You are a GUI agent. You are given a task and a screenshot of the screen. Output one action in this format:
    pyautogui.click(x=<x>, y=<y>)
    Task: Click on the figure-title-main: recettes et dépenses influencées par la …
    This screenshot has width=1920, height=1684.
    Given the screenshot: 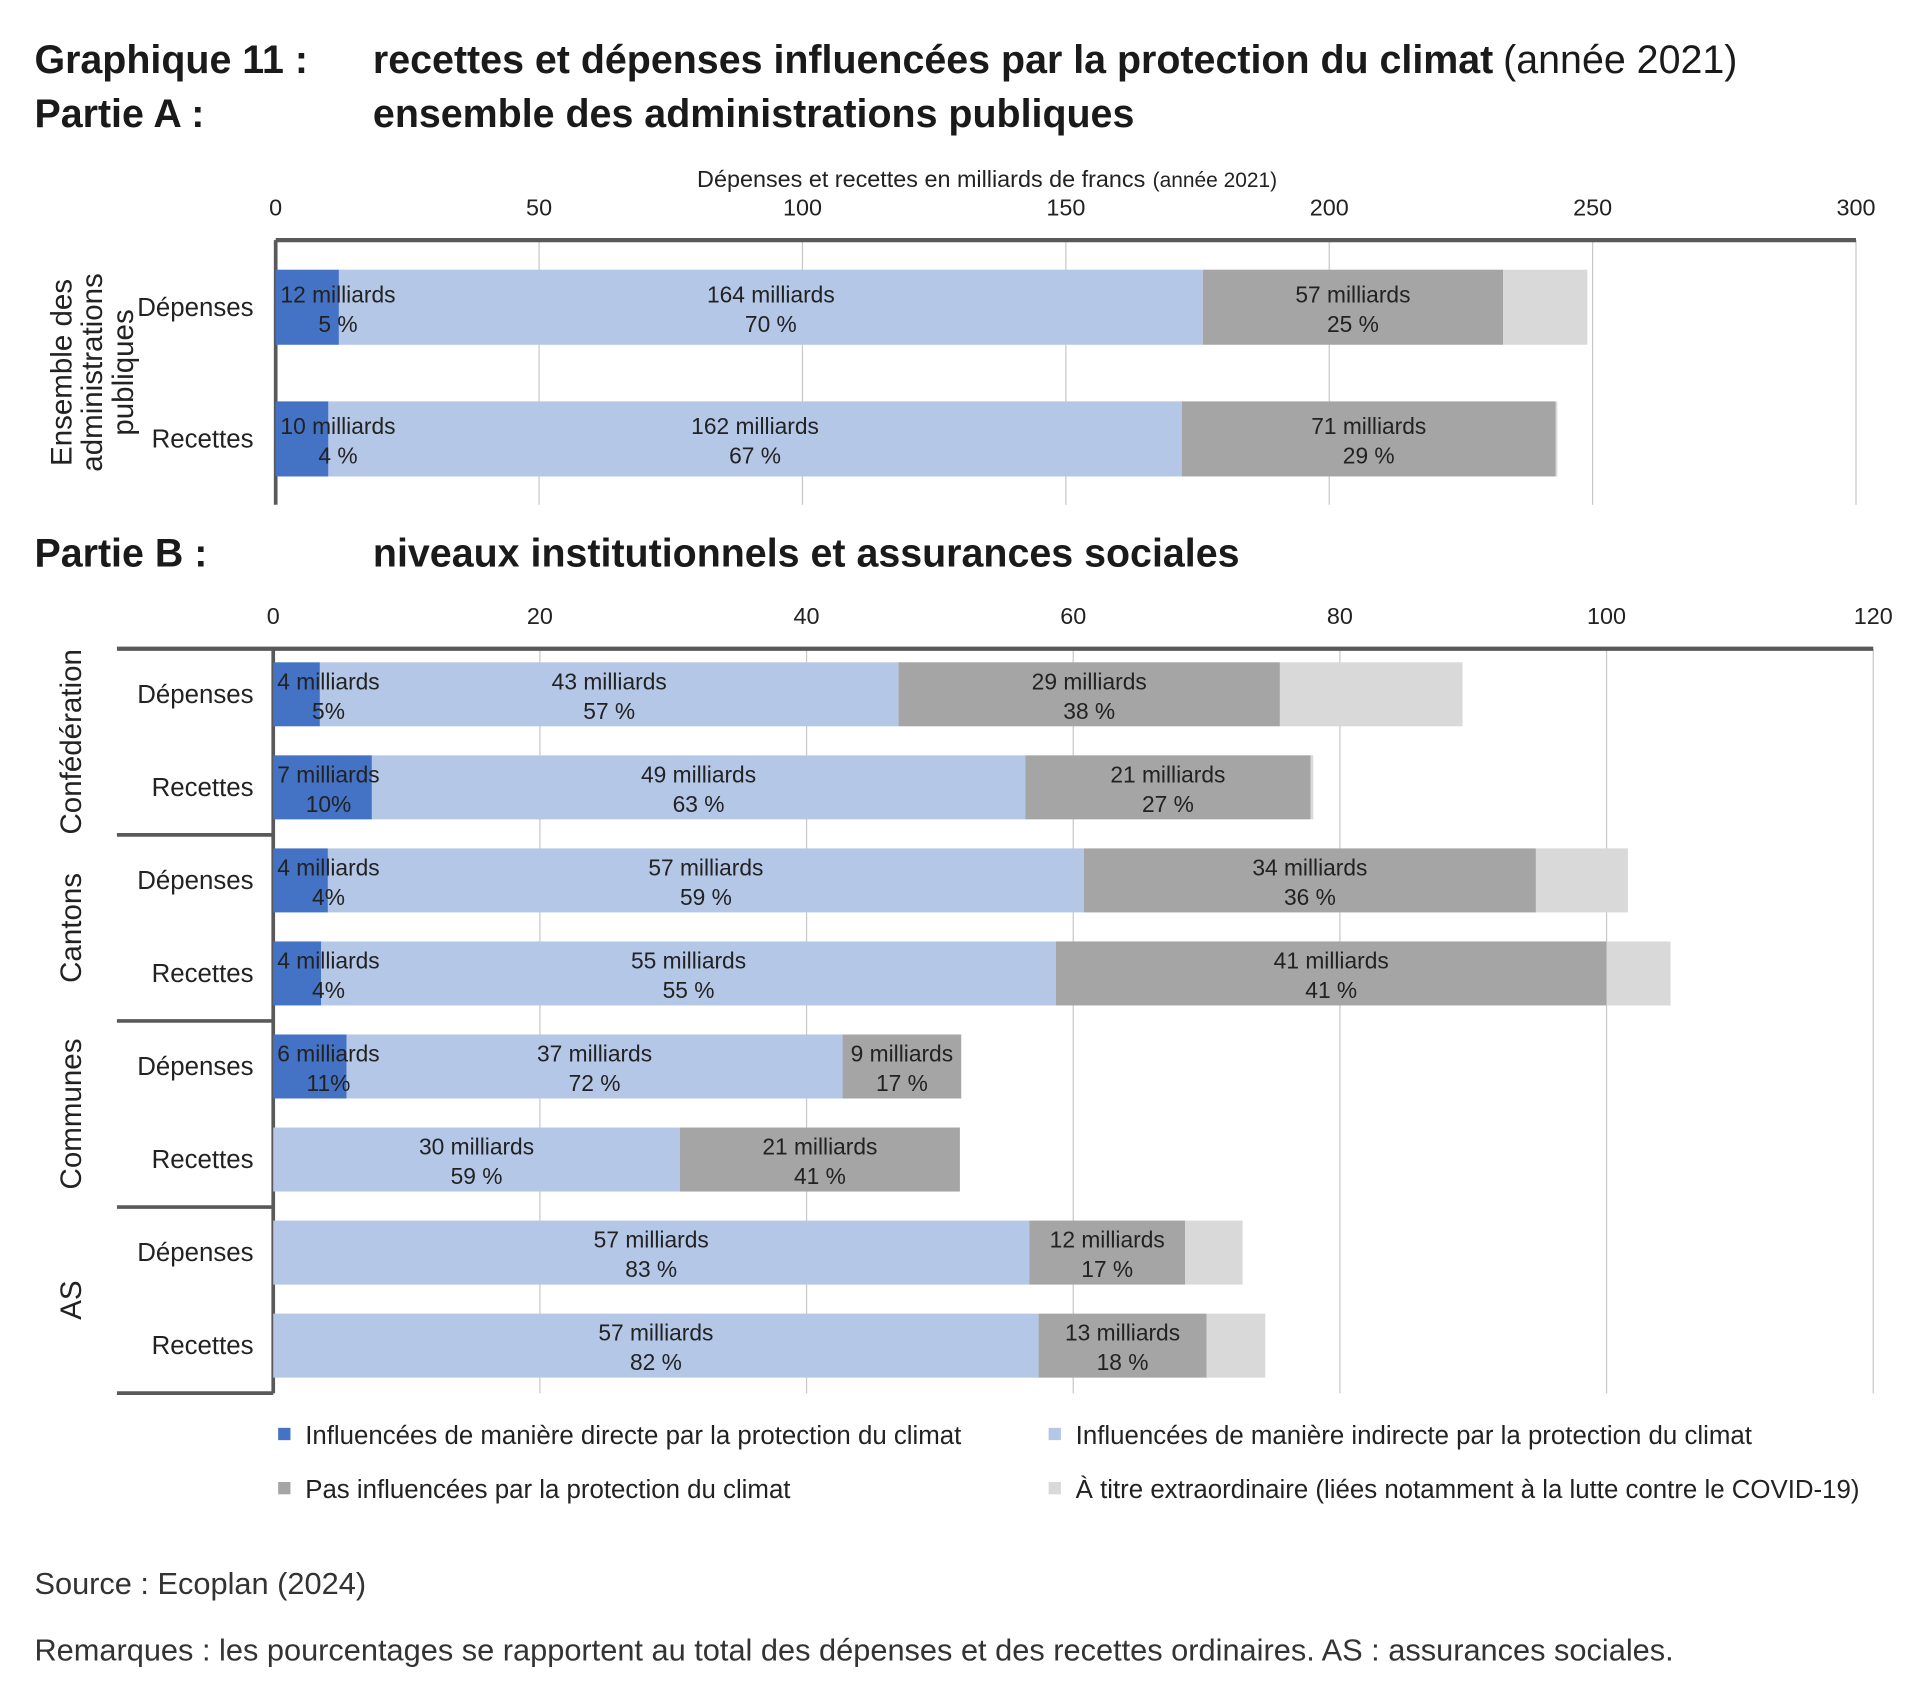 What is the action you would take?
    pyautogui.click(x=933, y=60)
    